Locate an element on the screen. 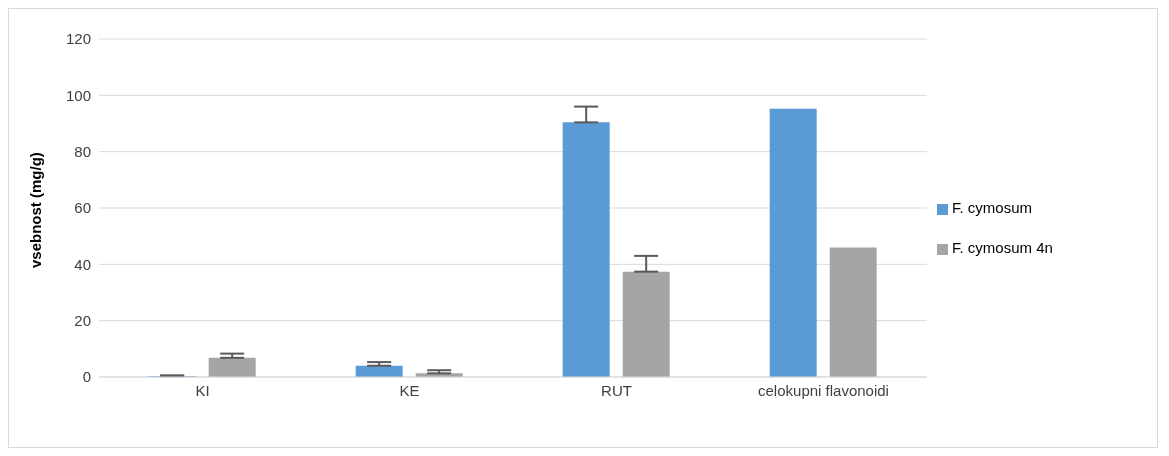  y-tick-label: 100 is located at coordinates (78, 95).